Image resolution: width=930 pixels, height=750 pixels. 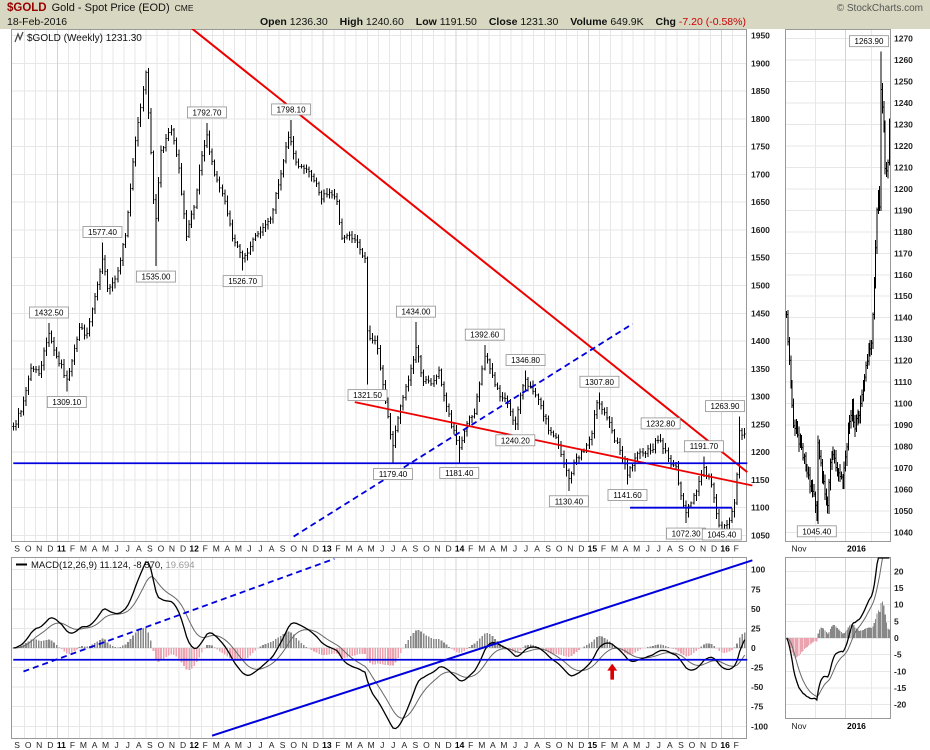 I want to click on svg-text: 1432.50, so click(x=48, y=312).